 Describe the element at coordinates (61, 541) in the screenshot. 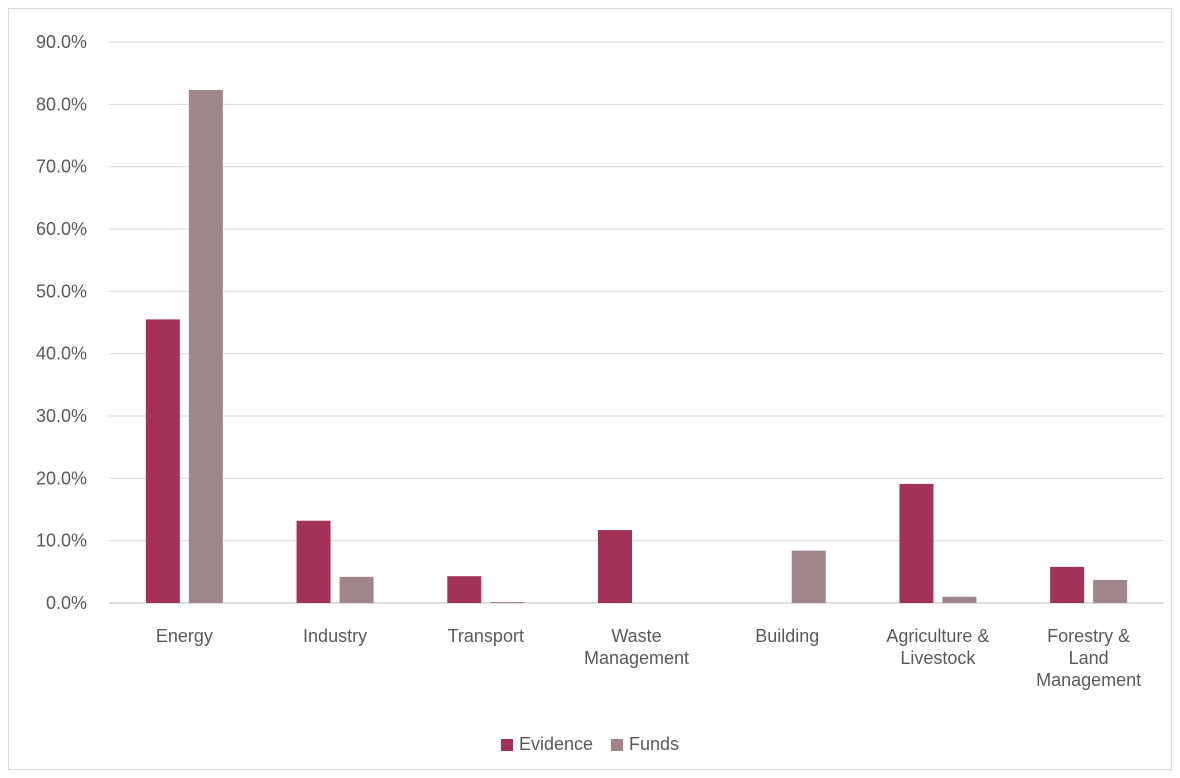

I see `y-tick-label: 10.0%` at that location.